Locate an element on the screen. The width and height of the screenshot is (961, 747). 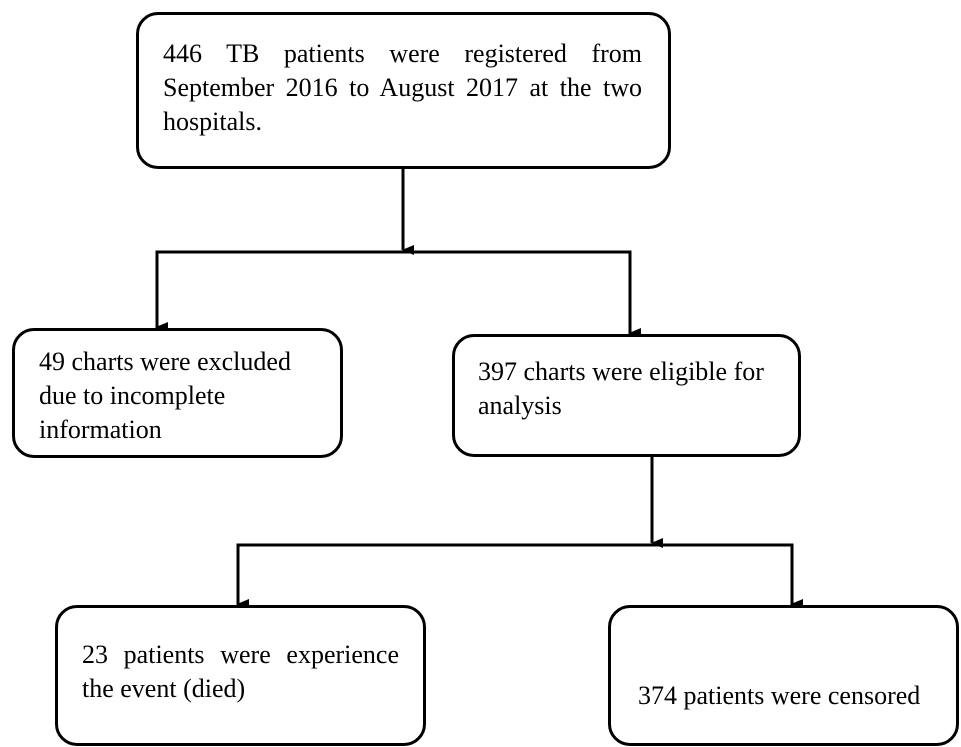
node-box: 397 charts were eligible for analysis is located at coordinates (626, 395).